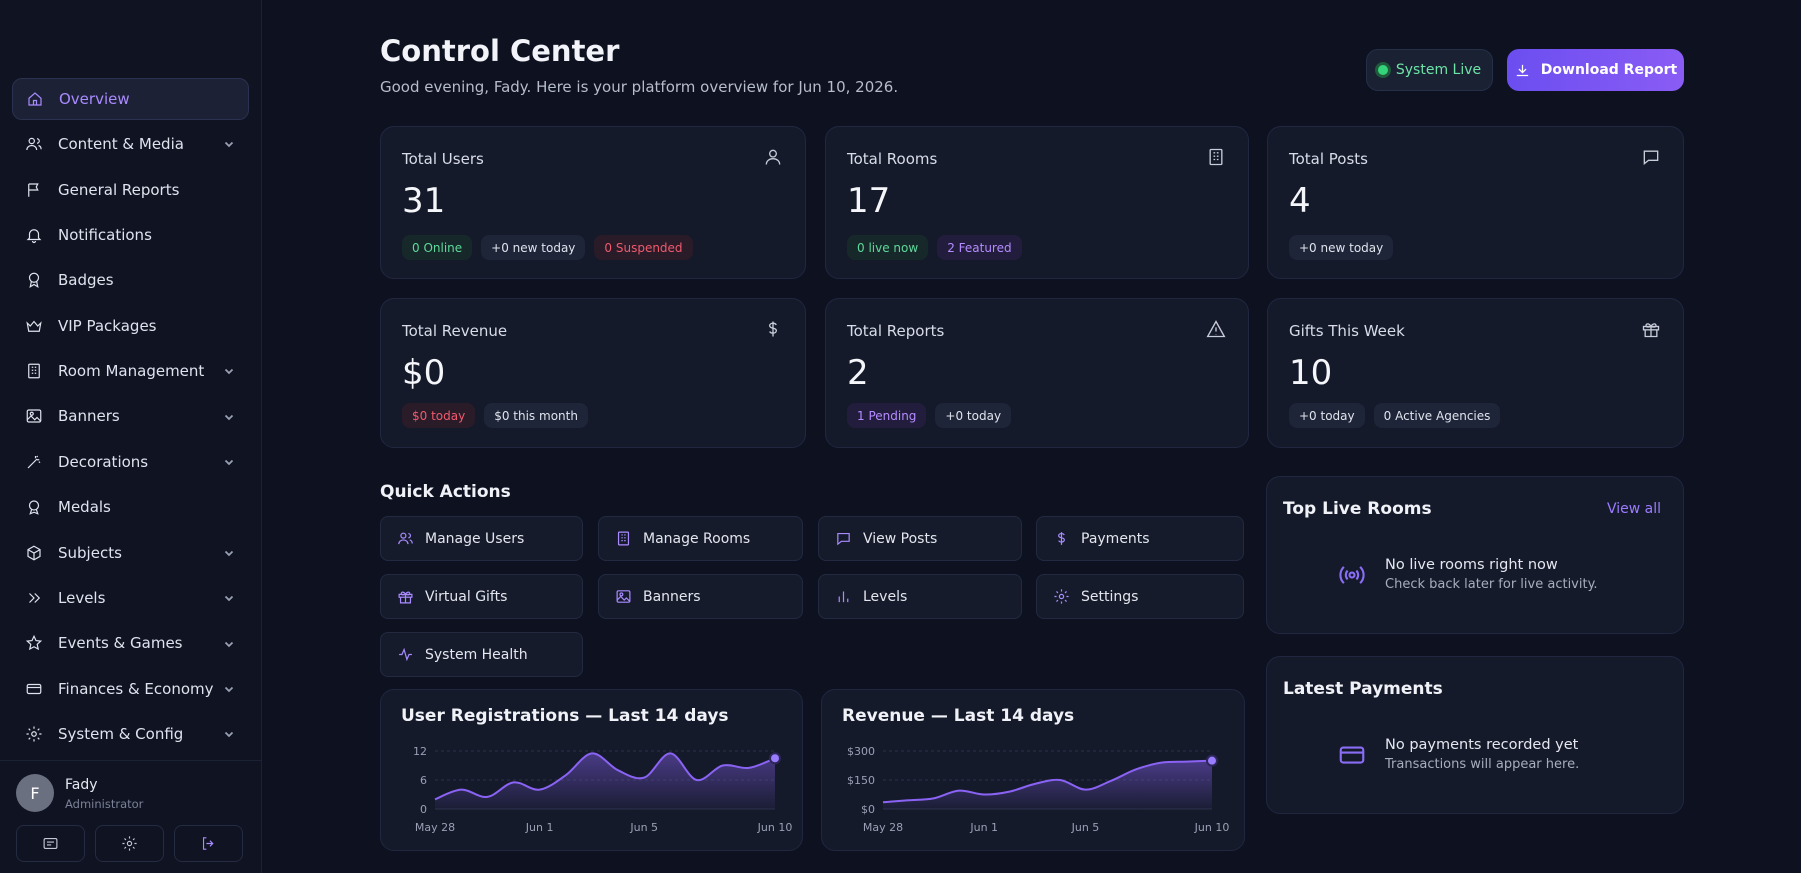 This screenshot has width=1801, height=873. Describe the element at coordinates (1047, 784) in the screenshot. I see `series-area` at that location.